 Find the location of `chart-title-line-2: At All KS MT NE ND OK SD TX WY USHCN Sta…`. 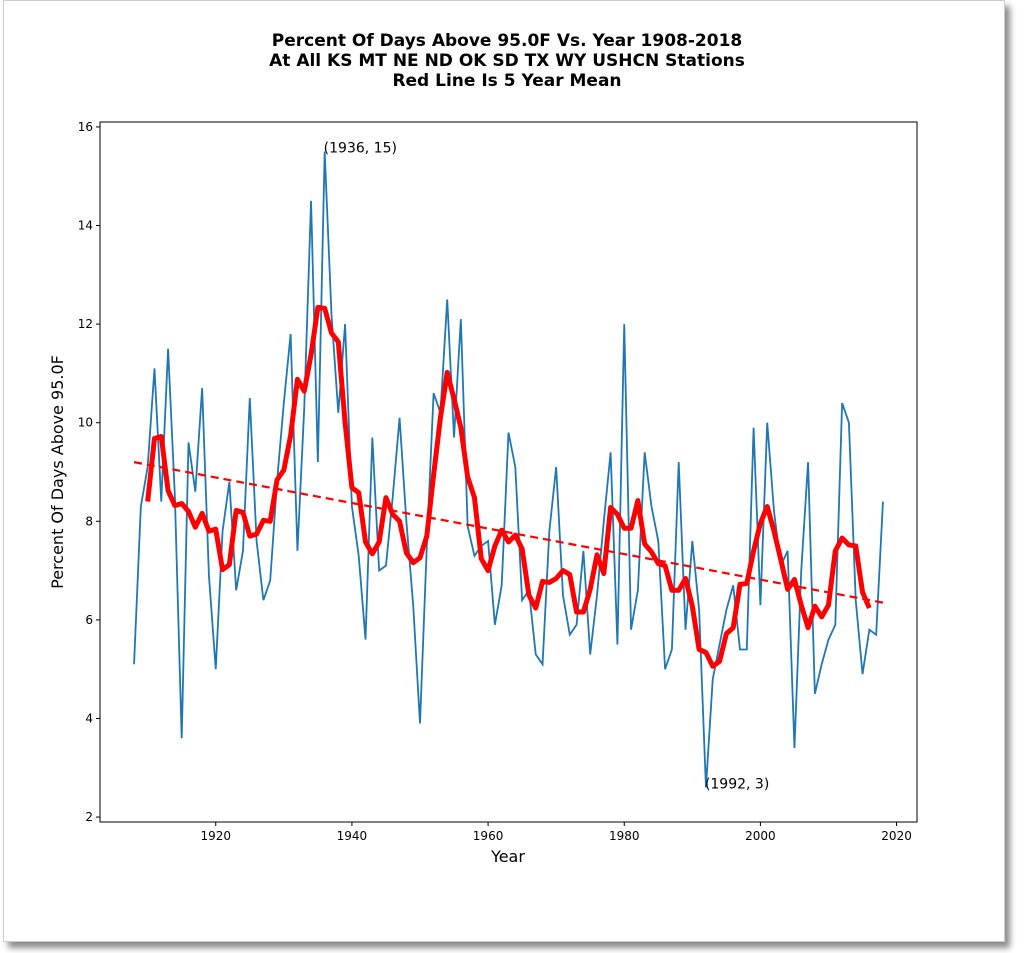

chart-title-line-2: At All KS MT NE ND OK SD TX WY USHCN Sta… is located at coordinates (507, 61).